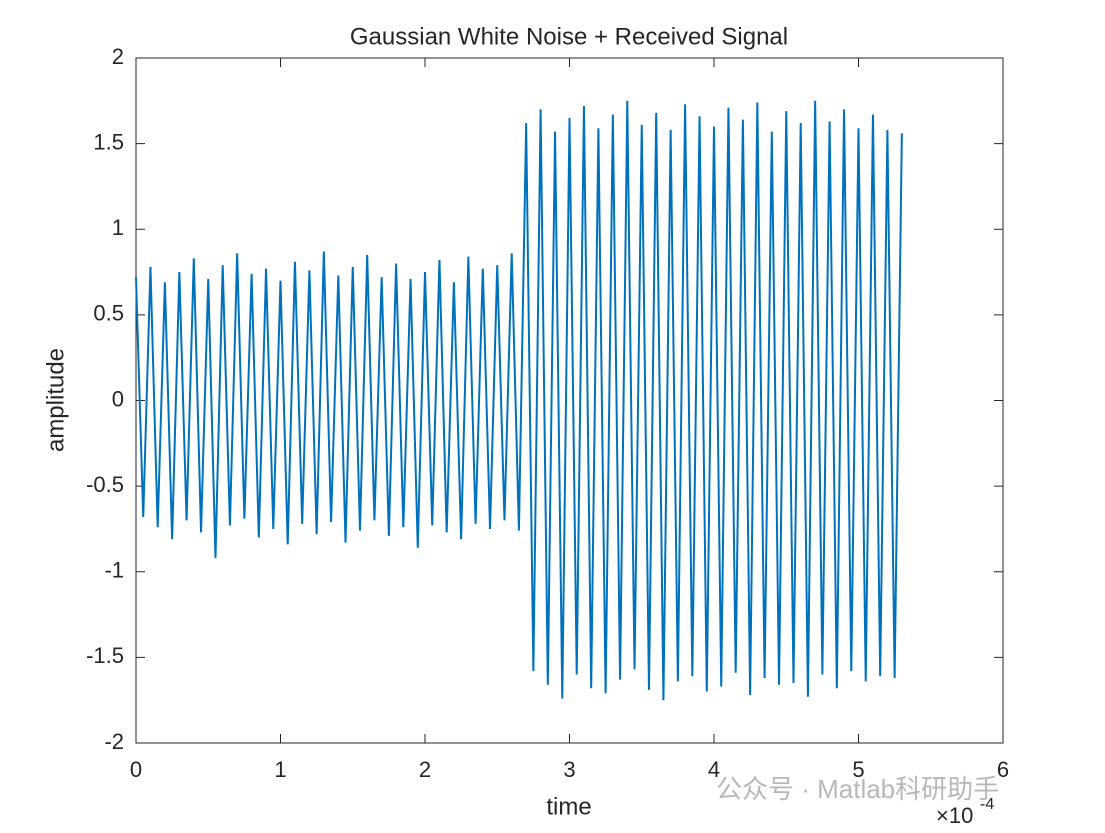 The width and height of the screenshot is (1105, 833). Describe the element at coordinates (857, 789) in the screenshot. I see `watermark: 公众号 · Matlab科研助手` at that location.